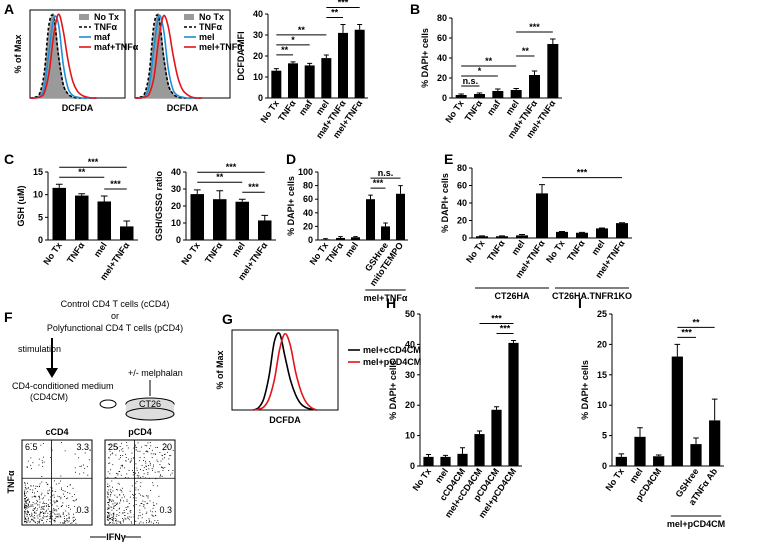 This screenshot has height=545, width=771. What do you see at coordinates (496, 318) in the screenshot?
I see `significance-label: ***` at bounding box center [496, 318].